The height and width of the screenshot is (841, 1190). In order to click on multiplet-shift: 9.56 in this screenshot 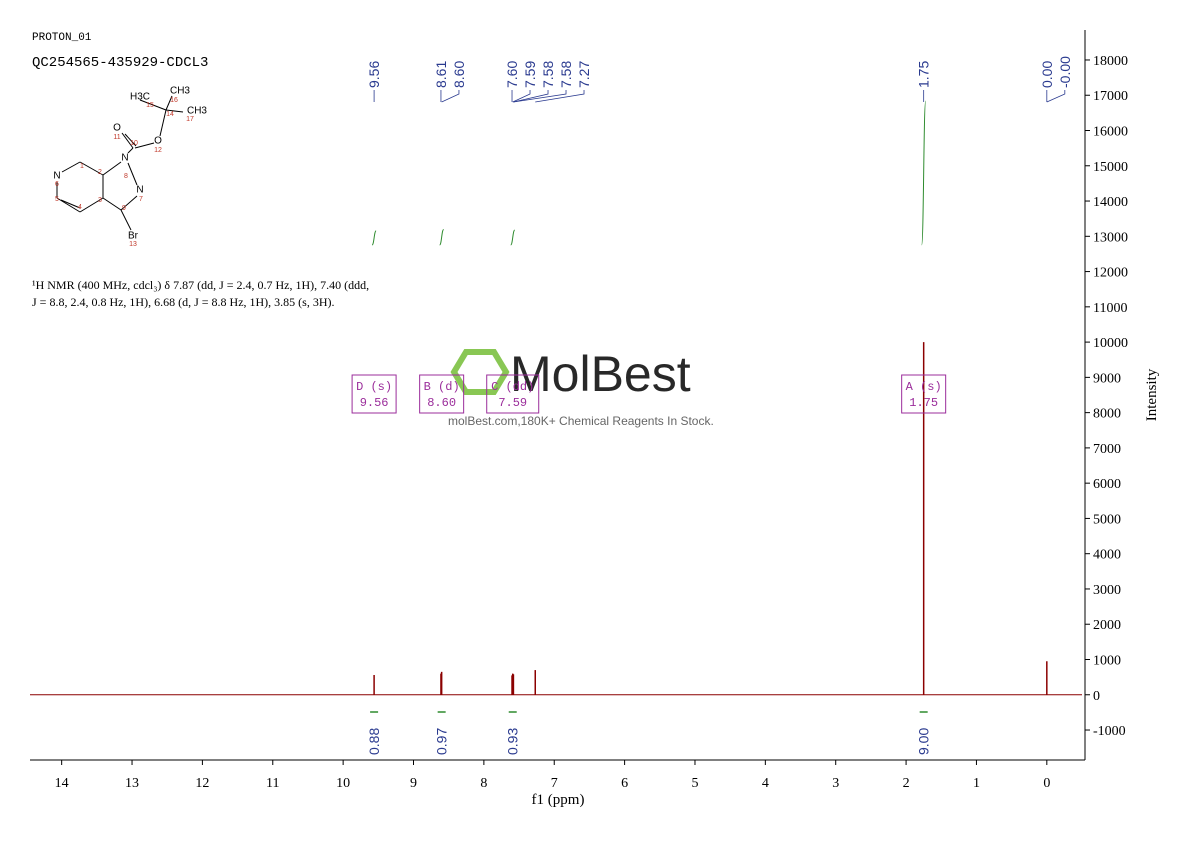, I will do `click(374, 403)`.